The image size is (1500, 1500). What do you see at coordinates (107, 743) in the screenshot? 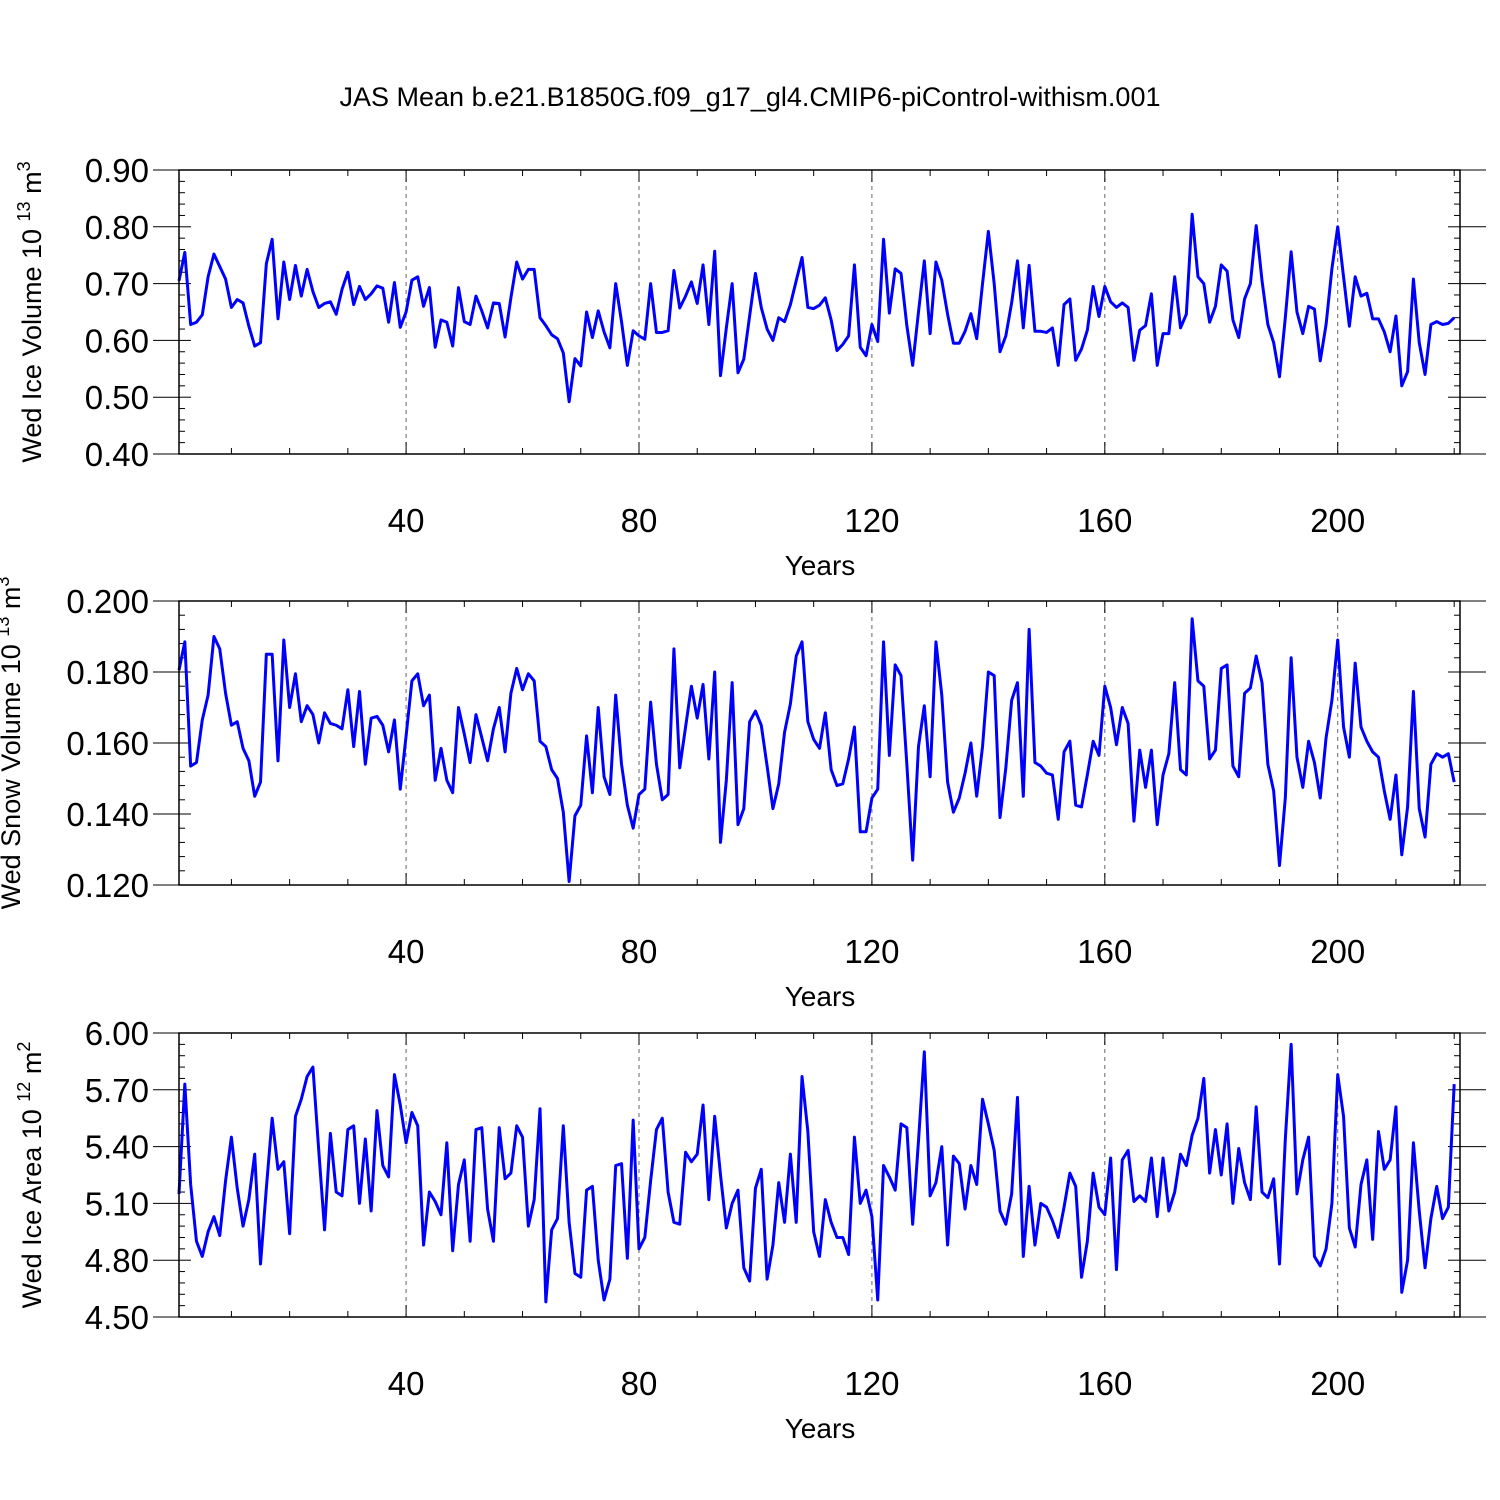
I see `y-tick-label: 0.160` at bounding box center [107, 743].